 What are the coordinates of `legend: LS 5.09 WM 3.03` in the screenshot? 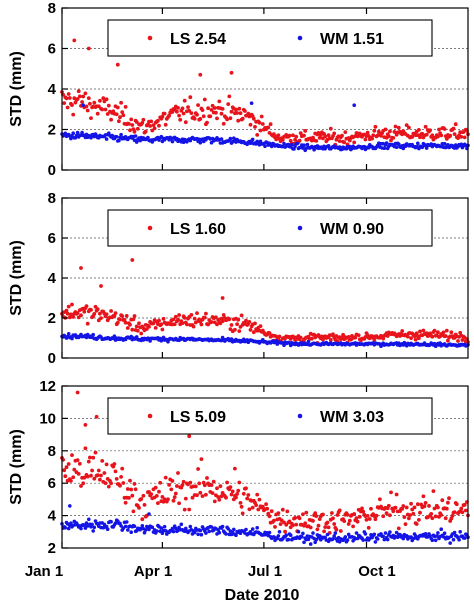 It's located at (270, 416).